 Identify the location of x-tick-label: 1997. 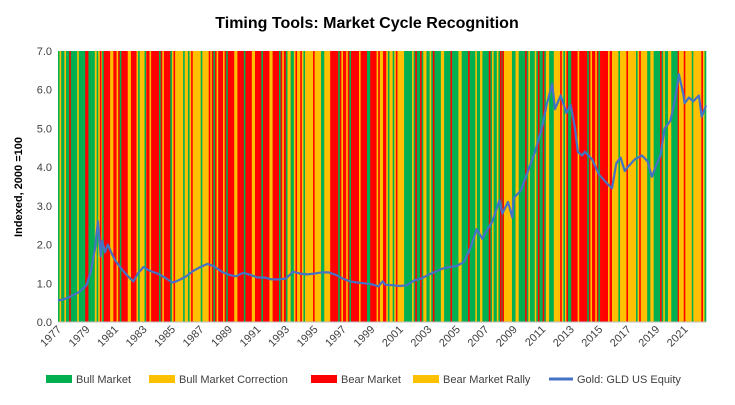
(336, 337).